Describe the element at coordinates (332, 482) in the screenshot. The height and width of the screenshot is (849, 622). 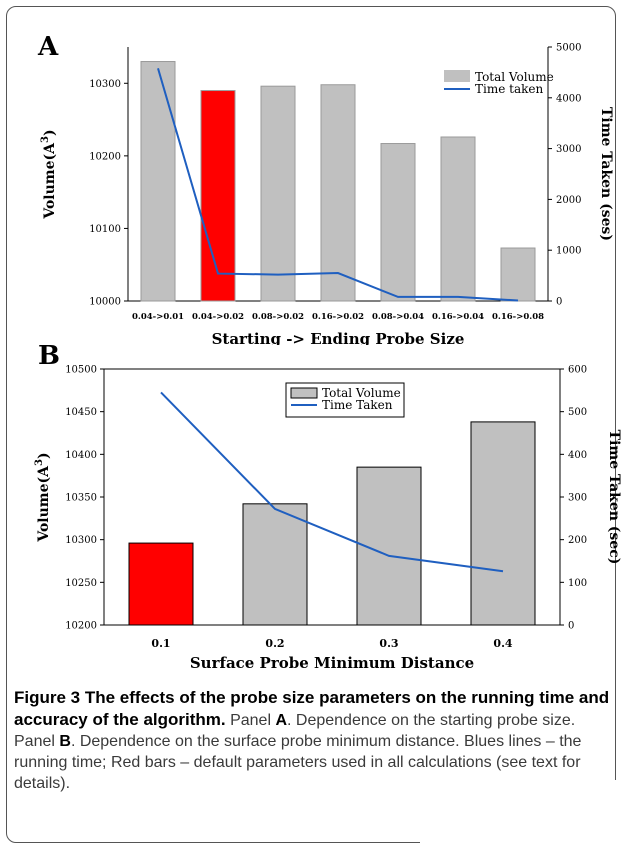
I see `b-time-line` at that location.